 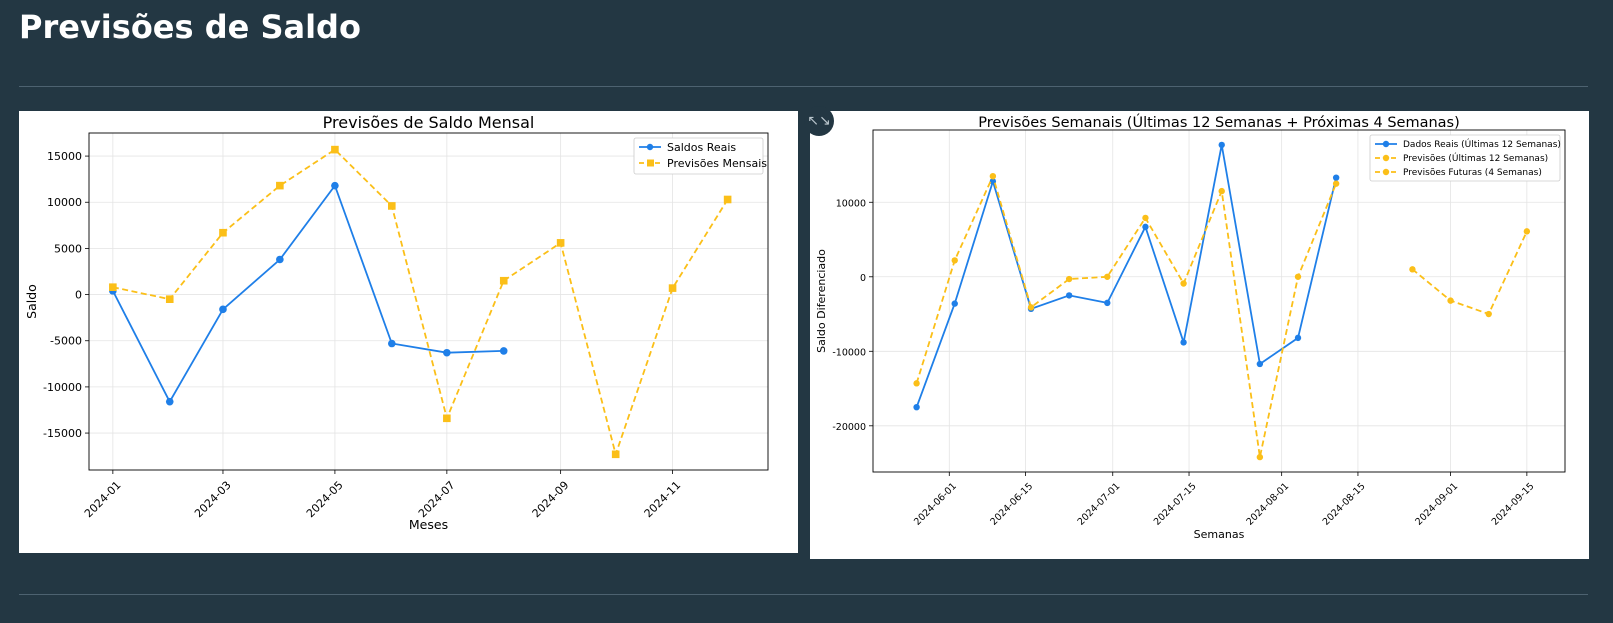 What do you see at coordinates (1475, 158) in the screenshot?
I see `legend-label: Previsões (Últimas 12 Semanas)` at bounding box center [1475, 158].